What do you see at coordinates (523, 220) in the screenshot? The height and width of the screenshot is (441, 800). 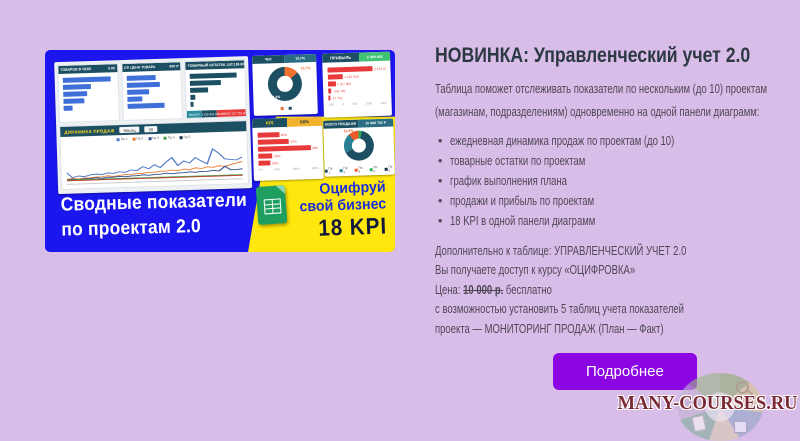 I see `list-item-text: 18 KPI в одной панели диаграмм` at bounding box center [523, 220].